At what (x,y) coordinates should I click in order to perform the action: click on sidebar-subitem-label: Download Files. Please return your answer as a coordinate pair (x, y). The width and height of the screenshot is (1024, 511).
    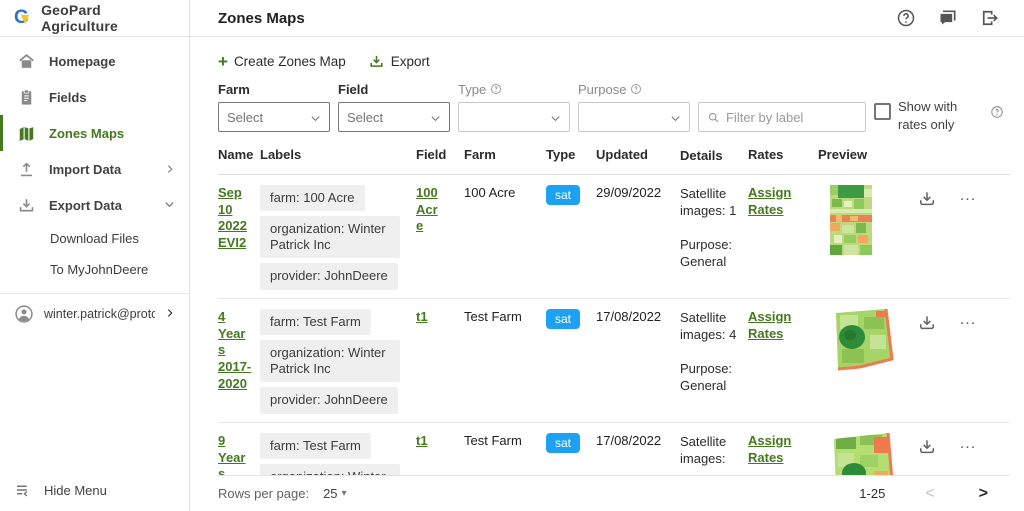
    Looking at the image, I should click on (94, 238).